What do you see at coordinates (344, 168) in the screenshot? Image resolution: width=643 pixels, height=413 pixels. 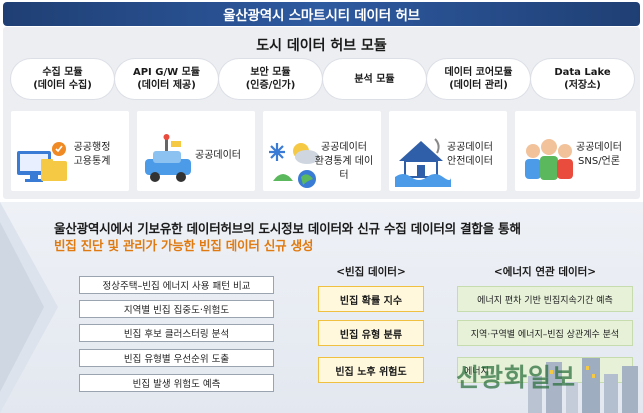 I see `source-line2: 환경통계 데이터` at bounding box center [344, 168].